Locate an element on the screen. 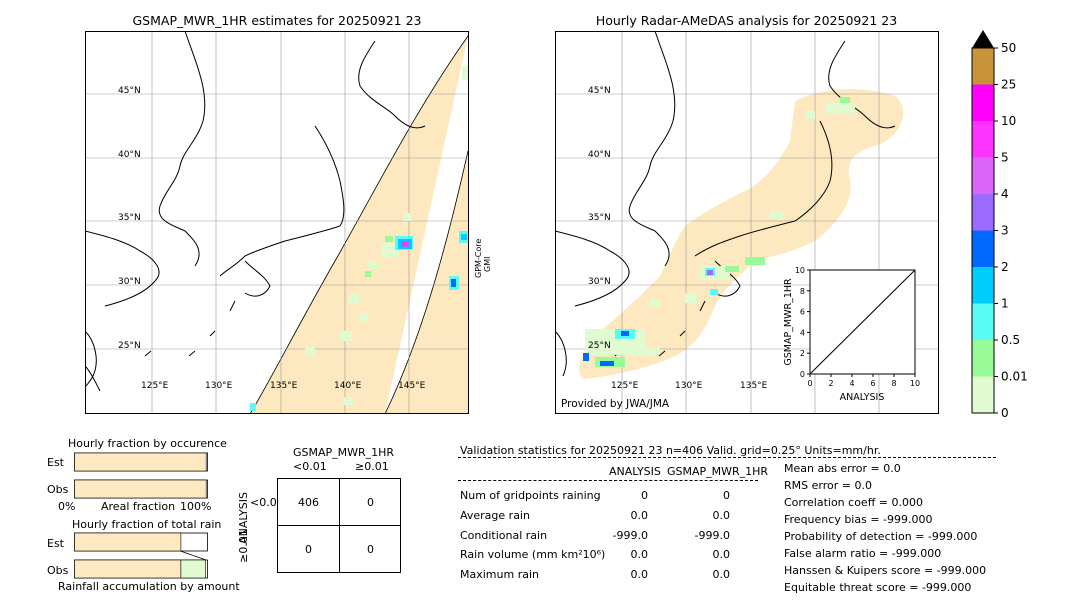 The image size is (1080, 612). inset-scatter: 0 2 4 6 8 10 0 2 4 6 8 10 ANALYSIS GSMAP_MWR_1HR is located at coordinates (853, 335).